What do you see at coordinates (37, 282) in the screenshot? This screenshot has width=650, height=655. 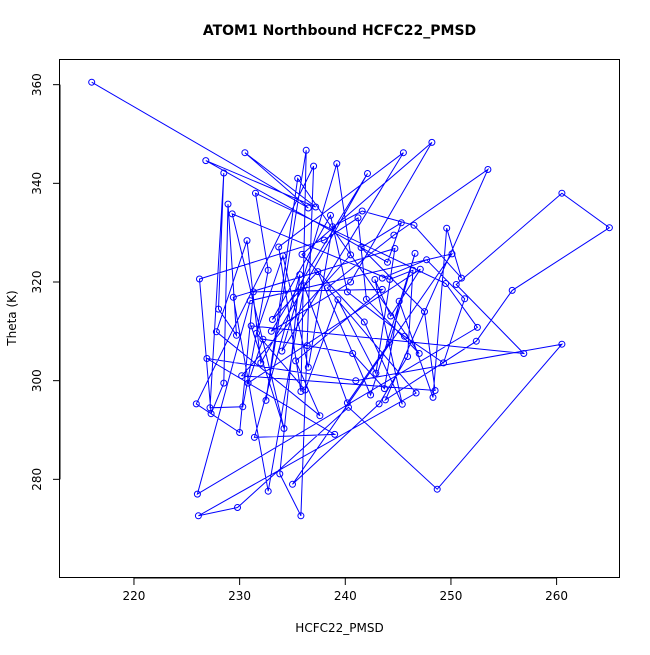 I see `y-tick-label: 320` at bounding box center [37, 282].